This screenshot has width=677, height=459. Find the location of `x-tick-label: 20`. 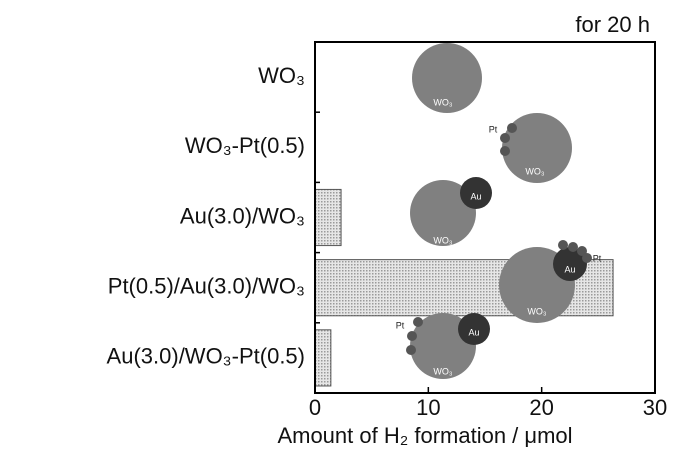

x-tick-label: 20 is located at coordinates (541, 407).